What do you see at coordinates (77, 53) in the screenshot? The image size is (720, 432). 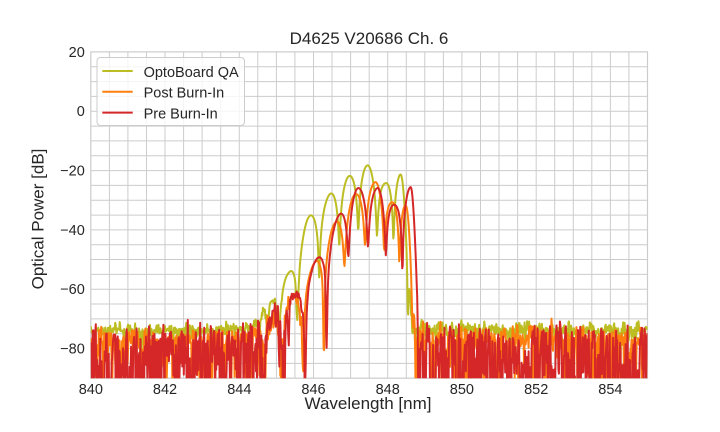 I see `svg-text: 20` at bounding box center [77, 53].